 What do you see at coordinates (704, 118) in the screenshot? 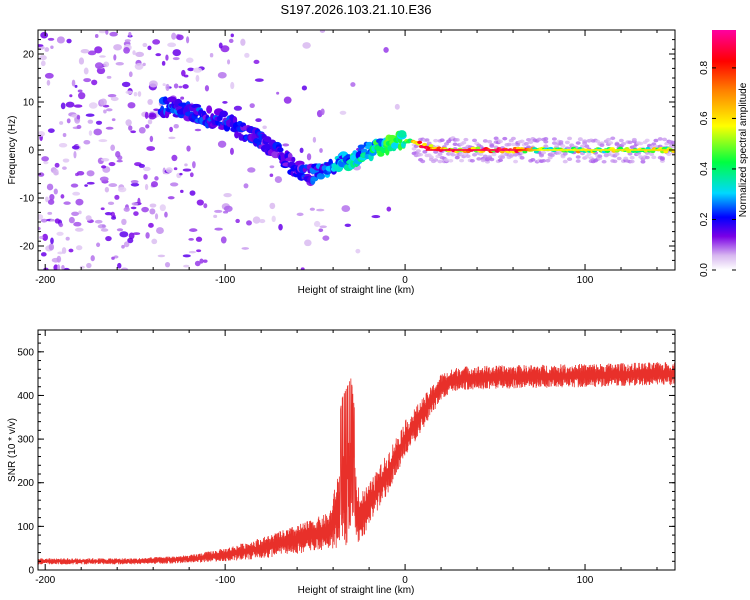
I see `colorbar-tick-label: 0.6` at bounding box center [704, 118].